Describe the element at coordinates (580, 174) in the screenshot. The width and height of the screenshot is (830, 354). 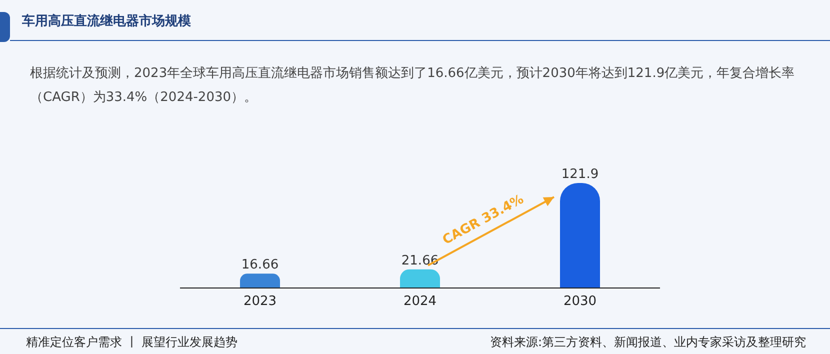
I see `data-label: 121.9` at that location.